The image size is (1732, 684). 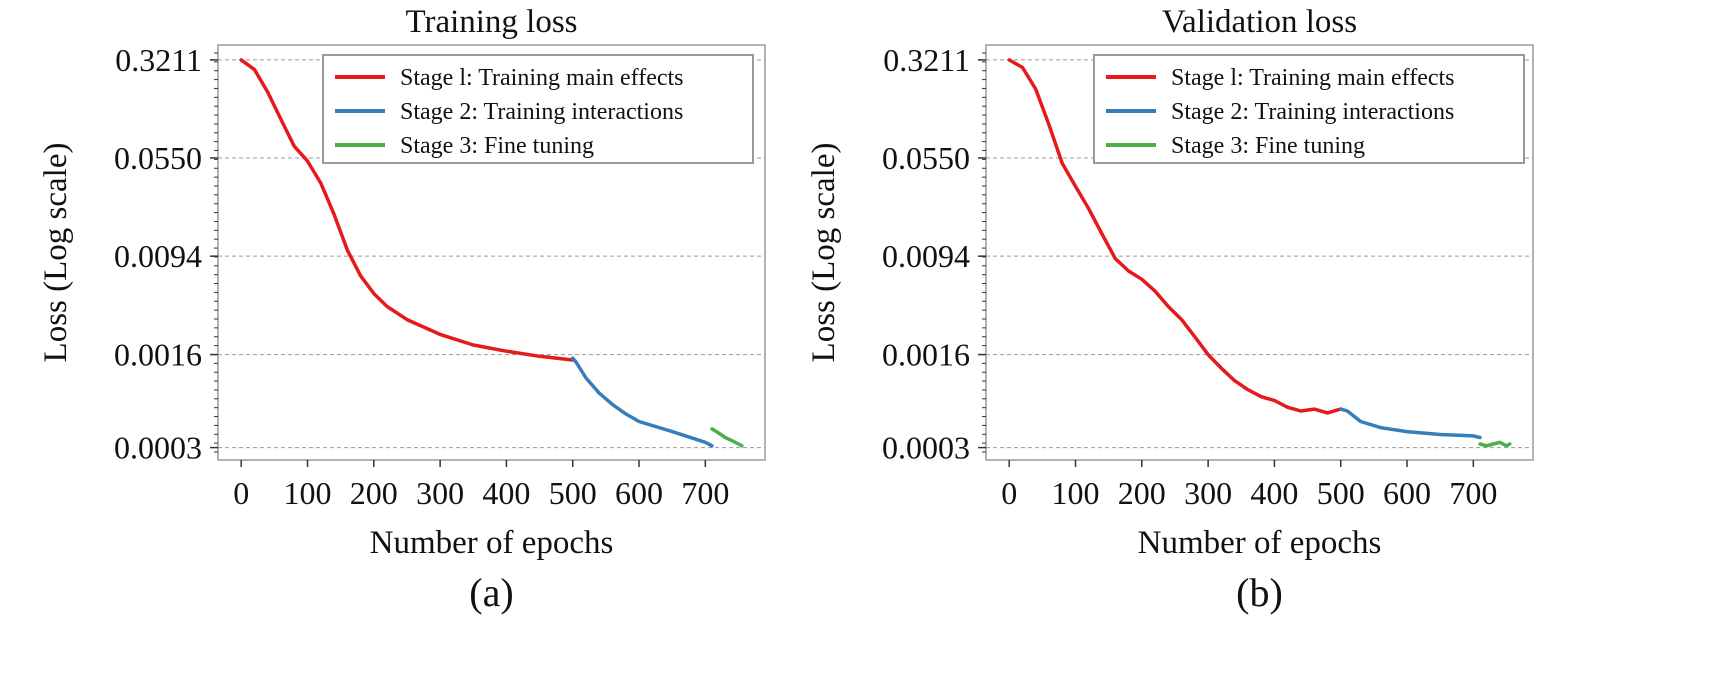 What do you see at coordinates (1259, 592) in the screenshot?
I see `panel-label: (b)` at bounding box center [1259, 592].